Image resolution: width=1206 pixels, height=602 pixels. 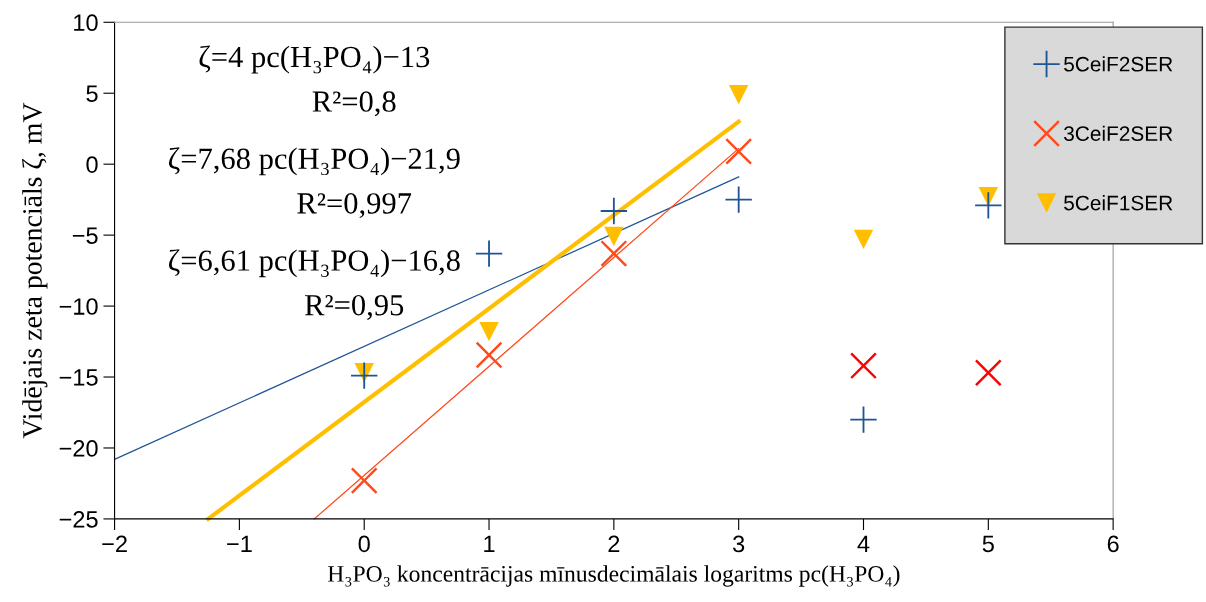 I want to click on x-tick-label: 2, so click(x=614, y=544).